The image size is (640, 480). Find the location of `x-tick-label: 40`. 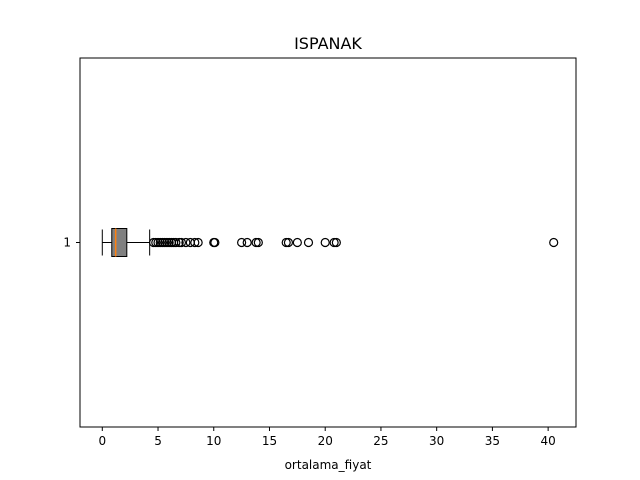

x-tick-label: 40 is located at coordinates (547, 441).